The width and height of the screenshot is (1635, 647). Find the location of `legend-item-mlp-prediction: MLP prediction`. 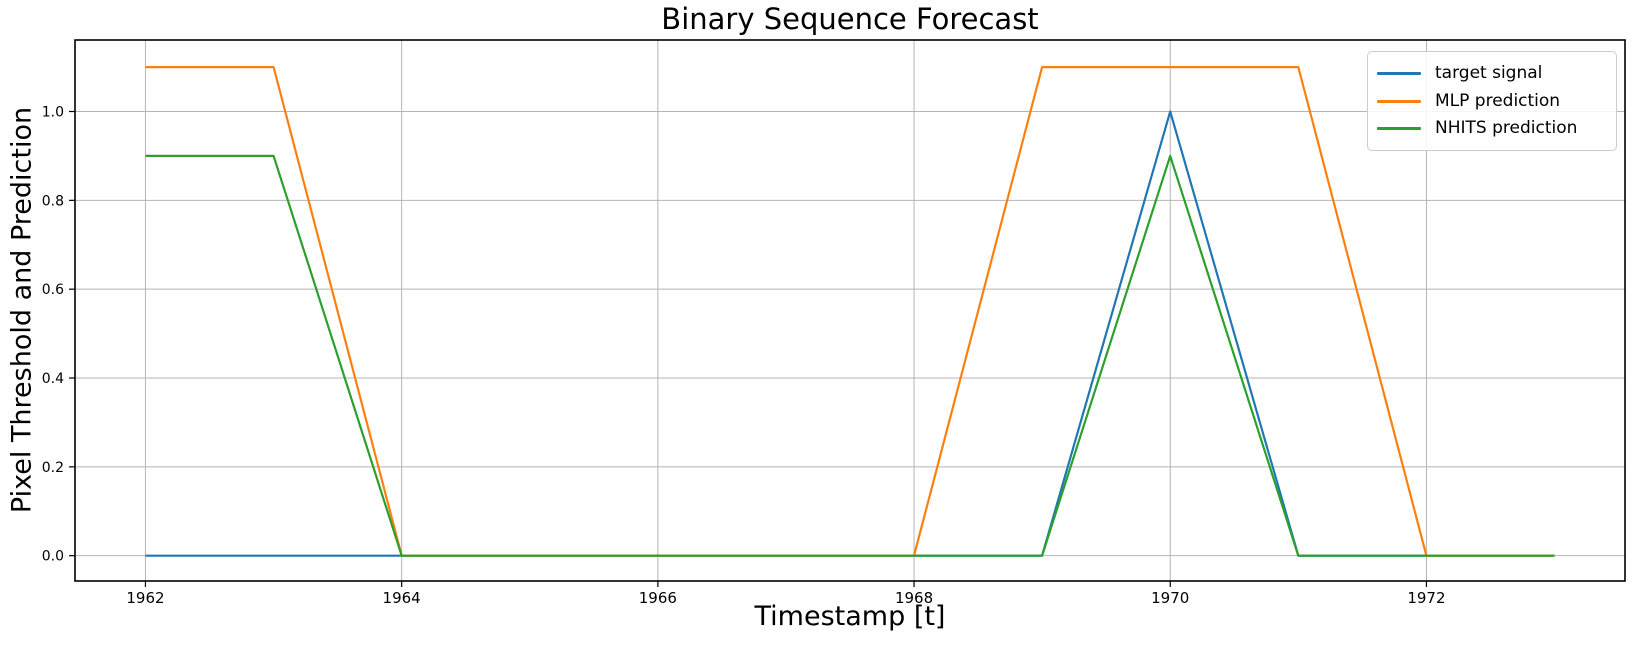

legend-item-mlp-prediction: MLP prediction is located at coordinates (1491, 101).